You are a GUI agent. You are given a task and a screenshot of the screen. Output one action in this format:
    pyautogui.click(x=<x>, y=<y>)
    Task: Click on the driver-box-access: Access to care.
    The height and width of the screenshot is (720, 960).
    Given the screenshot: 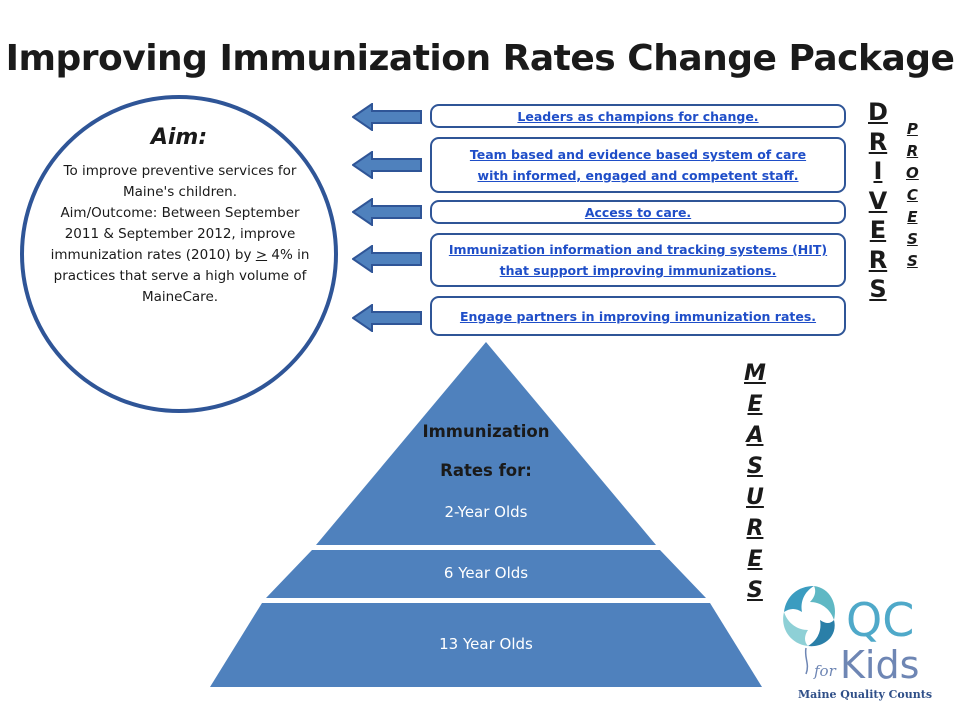 What is the action you would take?
    pyautogui.click(x=638, y=212)
    